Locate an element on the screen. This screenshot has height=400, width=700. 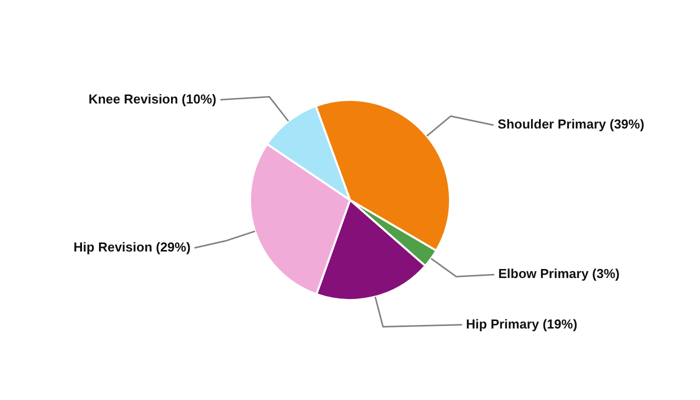
data-label: (39%) is located at coordinates (627, 124).